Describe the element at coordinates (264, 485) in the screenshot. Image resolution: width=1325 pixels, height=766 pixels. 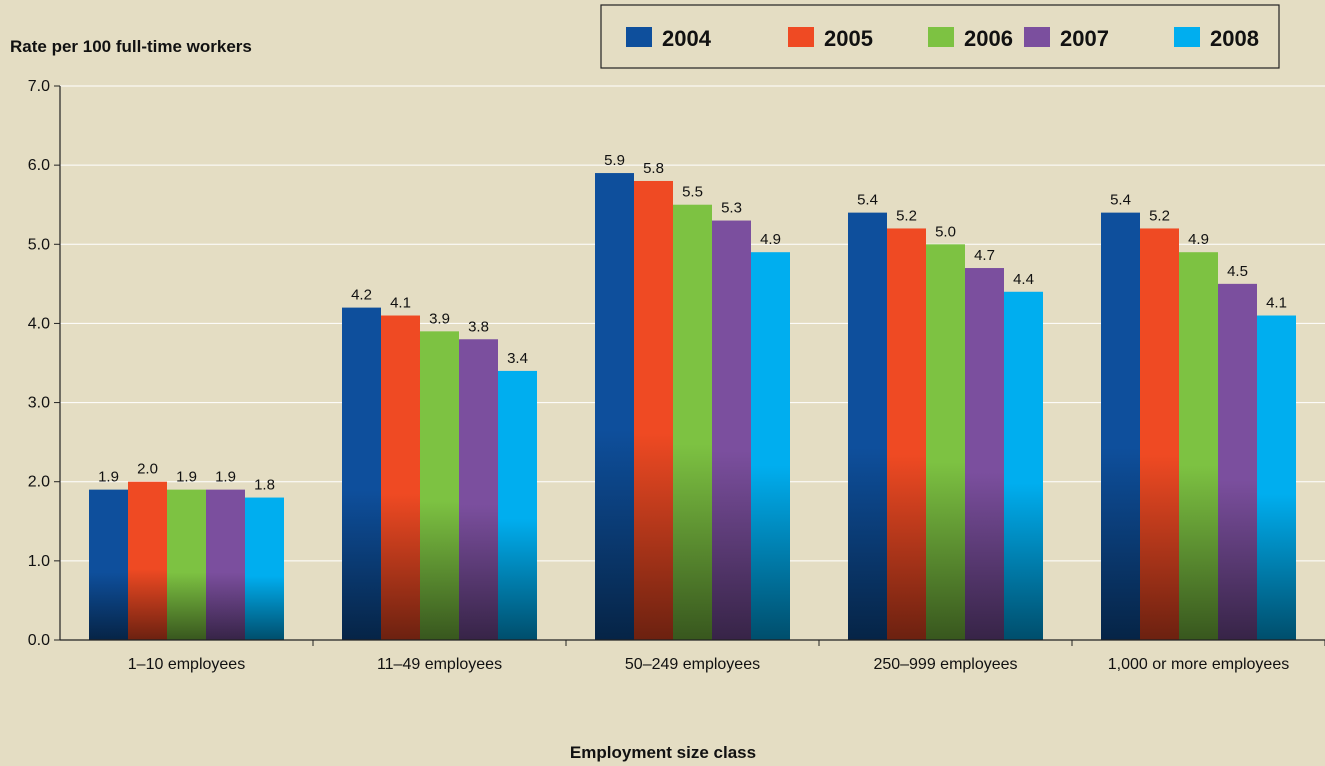
I see `data-label: 1.8` at that location.